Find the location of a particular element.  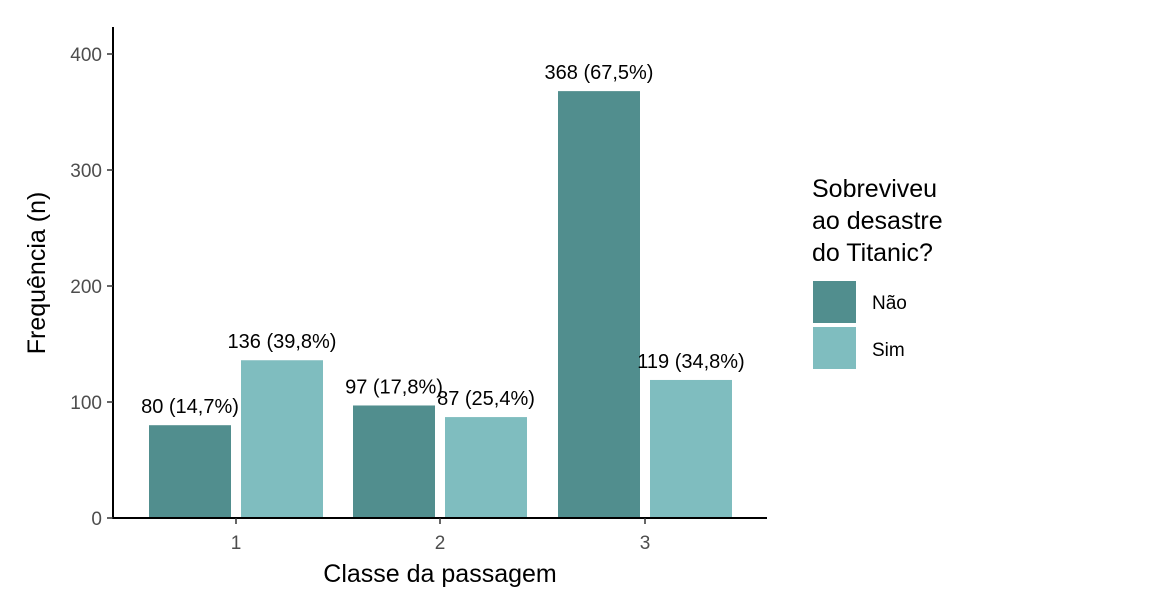

x-tick-label: 1 is located at coordinates (236, 543).